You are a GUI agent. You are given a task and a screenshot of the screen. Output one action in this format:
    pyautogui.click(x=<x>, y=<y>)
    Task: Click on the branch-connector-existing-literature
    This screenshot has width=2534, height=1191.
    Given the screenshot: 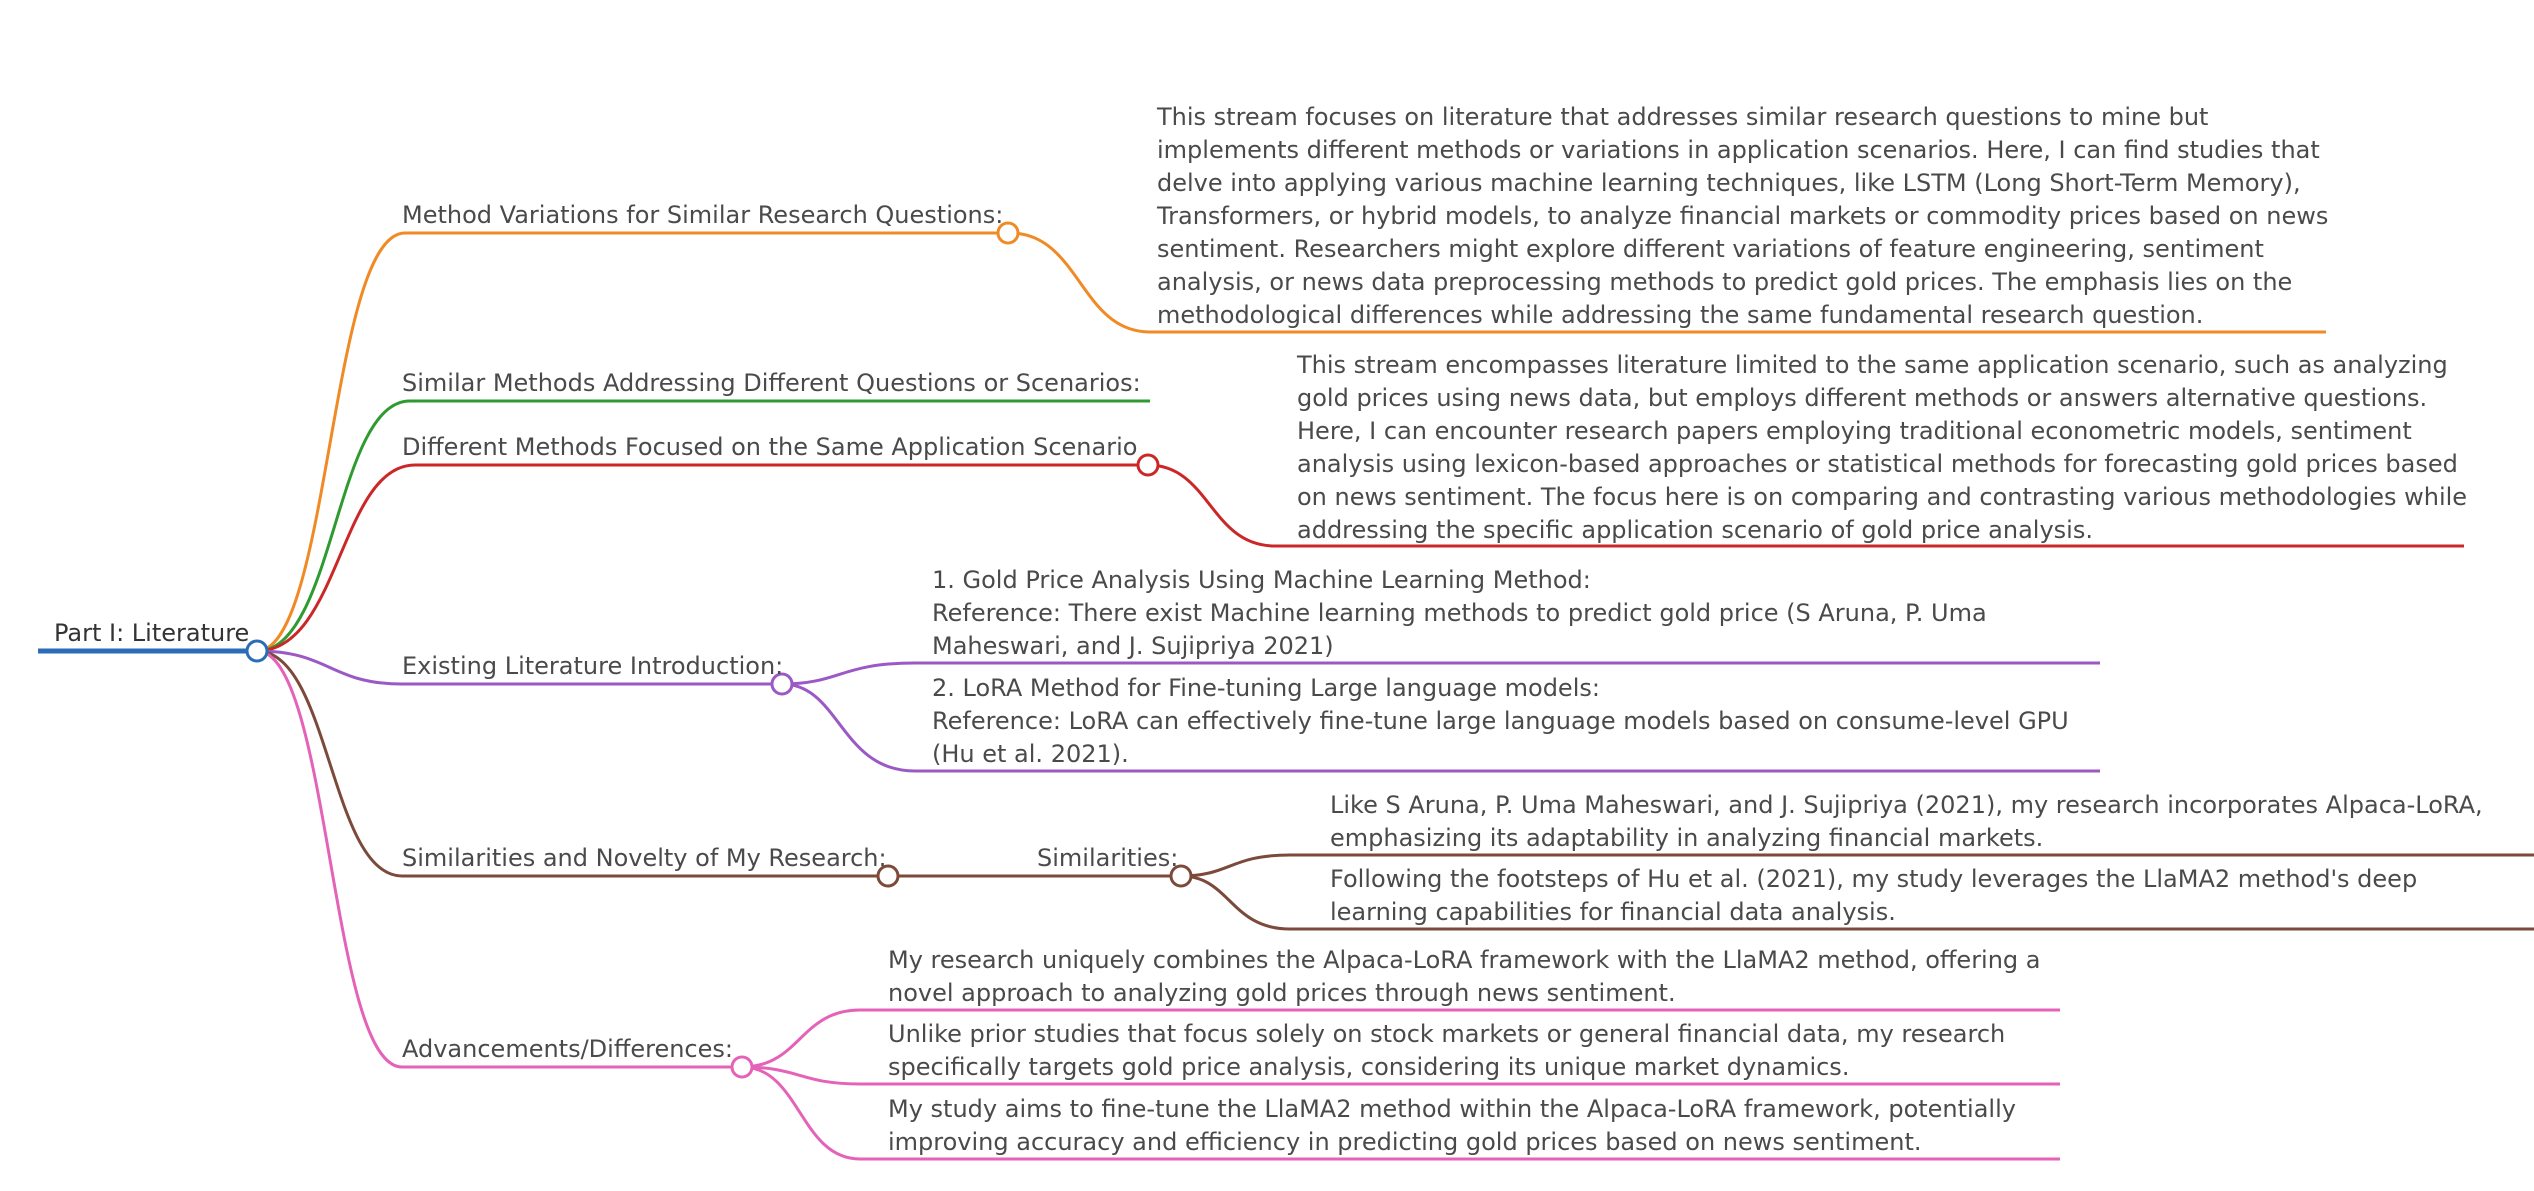 What is the action you would take?
    pyautogui.click(x=519, y=667)
    